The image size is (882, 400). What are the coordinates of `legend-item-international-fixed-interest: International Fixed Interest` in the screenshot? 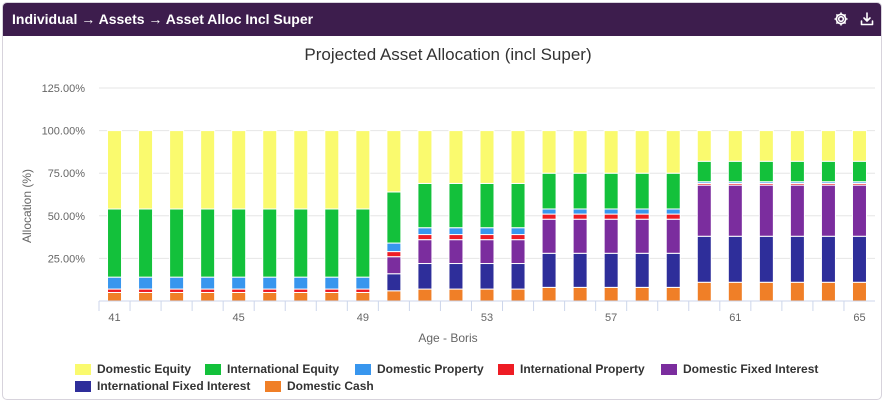 It's located at (162, 386).